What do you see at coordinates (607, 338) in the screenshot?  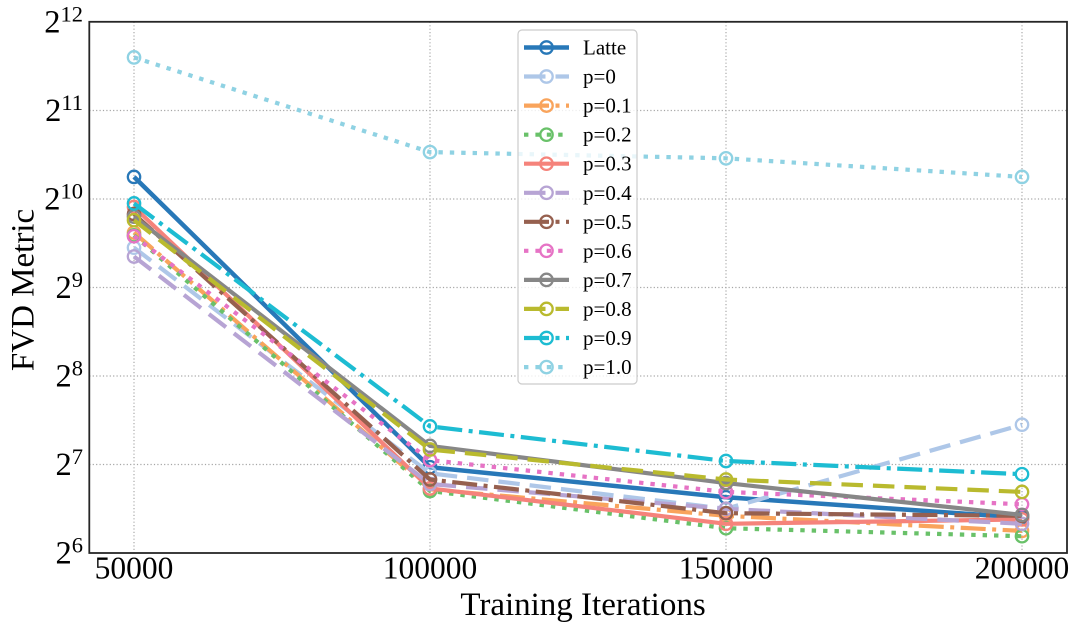 I see `svg-text: p=0.9` at bounding box center [607, 338].